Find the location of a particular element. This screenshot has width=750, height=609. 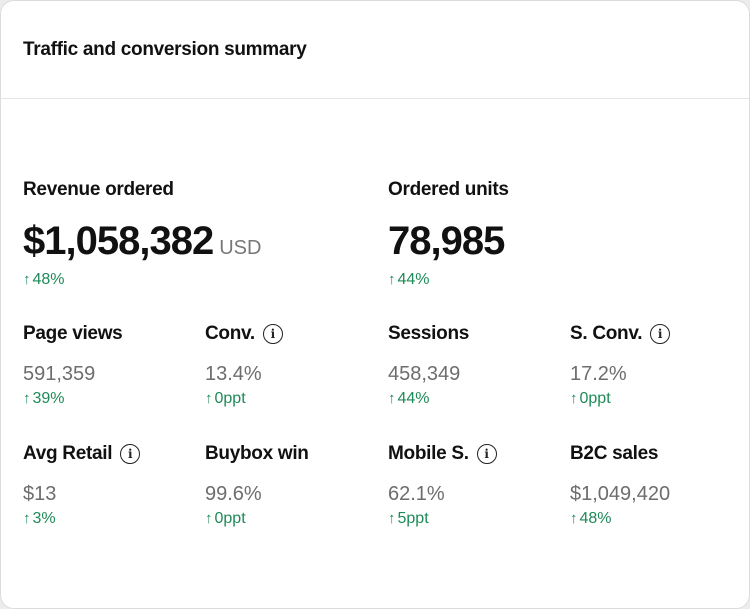

metric-value: 62.1% is located at coordinates (416, 494).